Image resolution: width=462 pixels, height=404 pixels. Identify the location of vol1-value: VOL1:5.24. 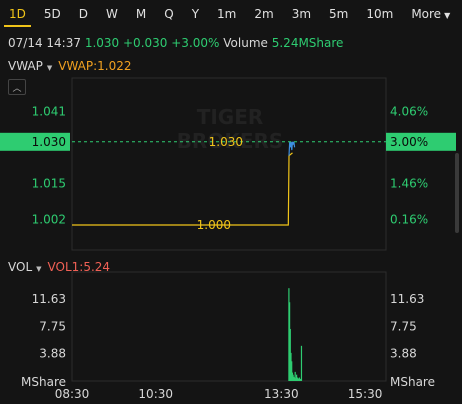
(79, 267).